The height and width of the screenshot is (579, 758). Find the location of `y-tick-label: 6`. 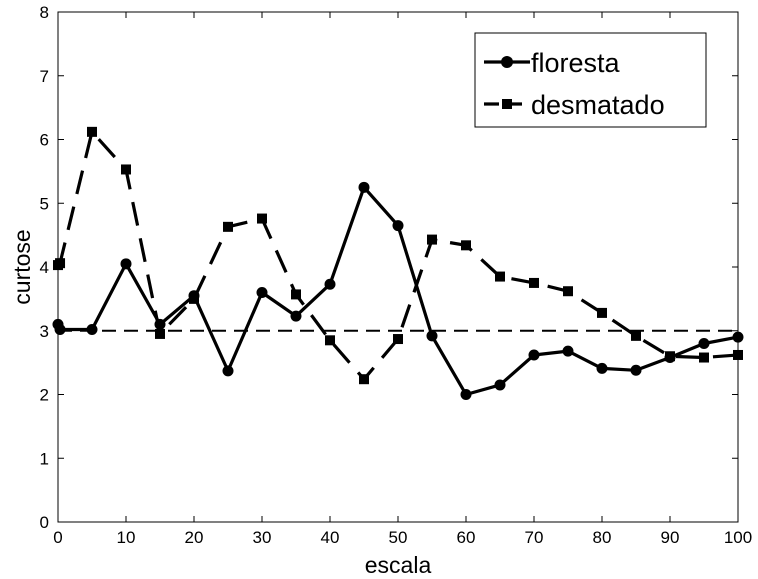

y-tick-label: 6 is located at coordinates (44, 140).